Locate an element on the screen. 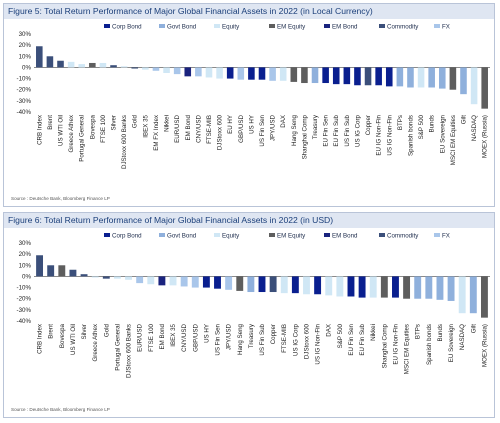 The height and width of the screenshot is (423, 500). fig6-x-label-silver: Silver is located at coordinates (84, 331).